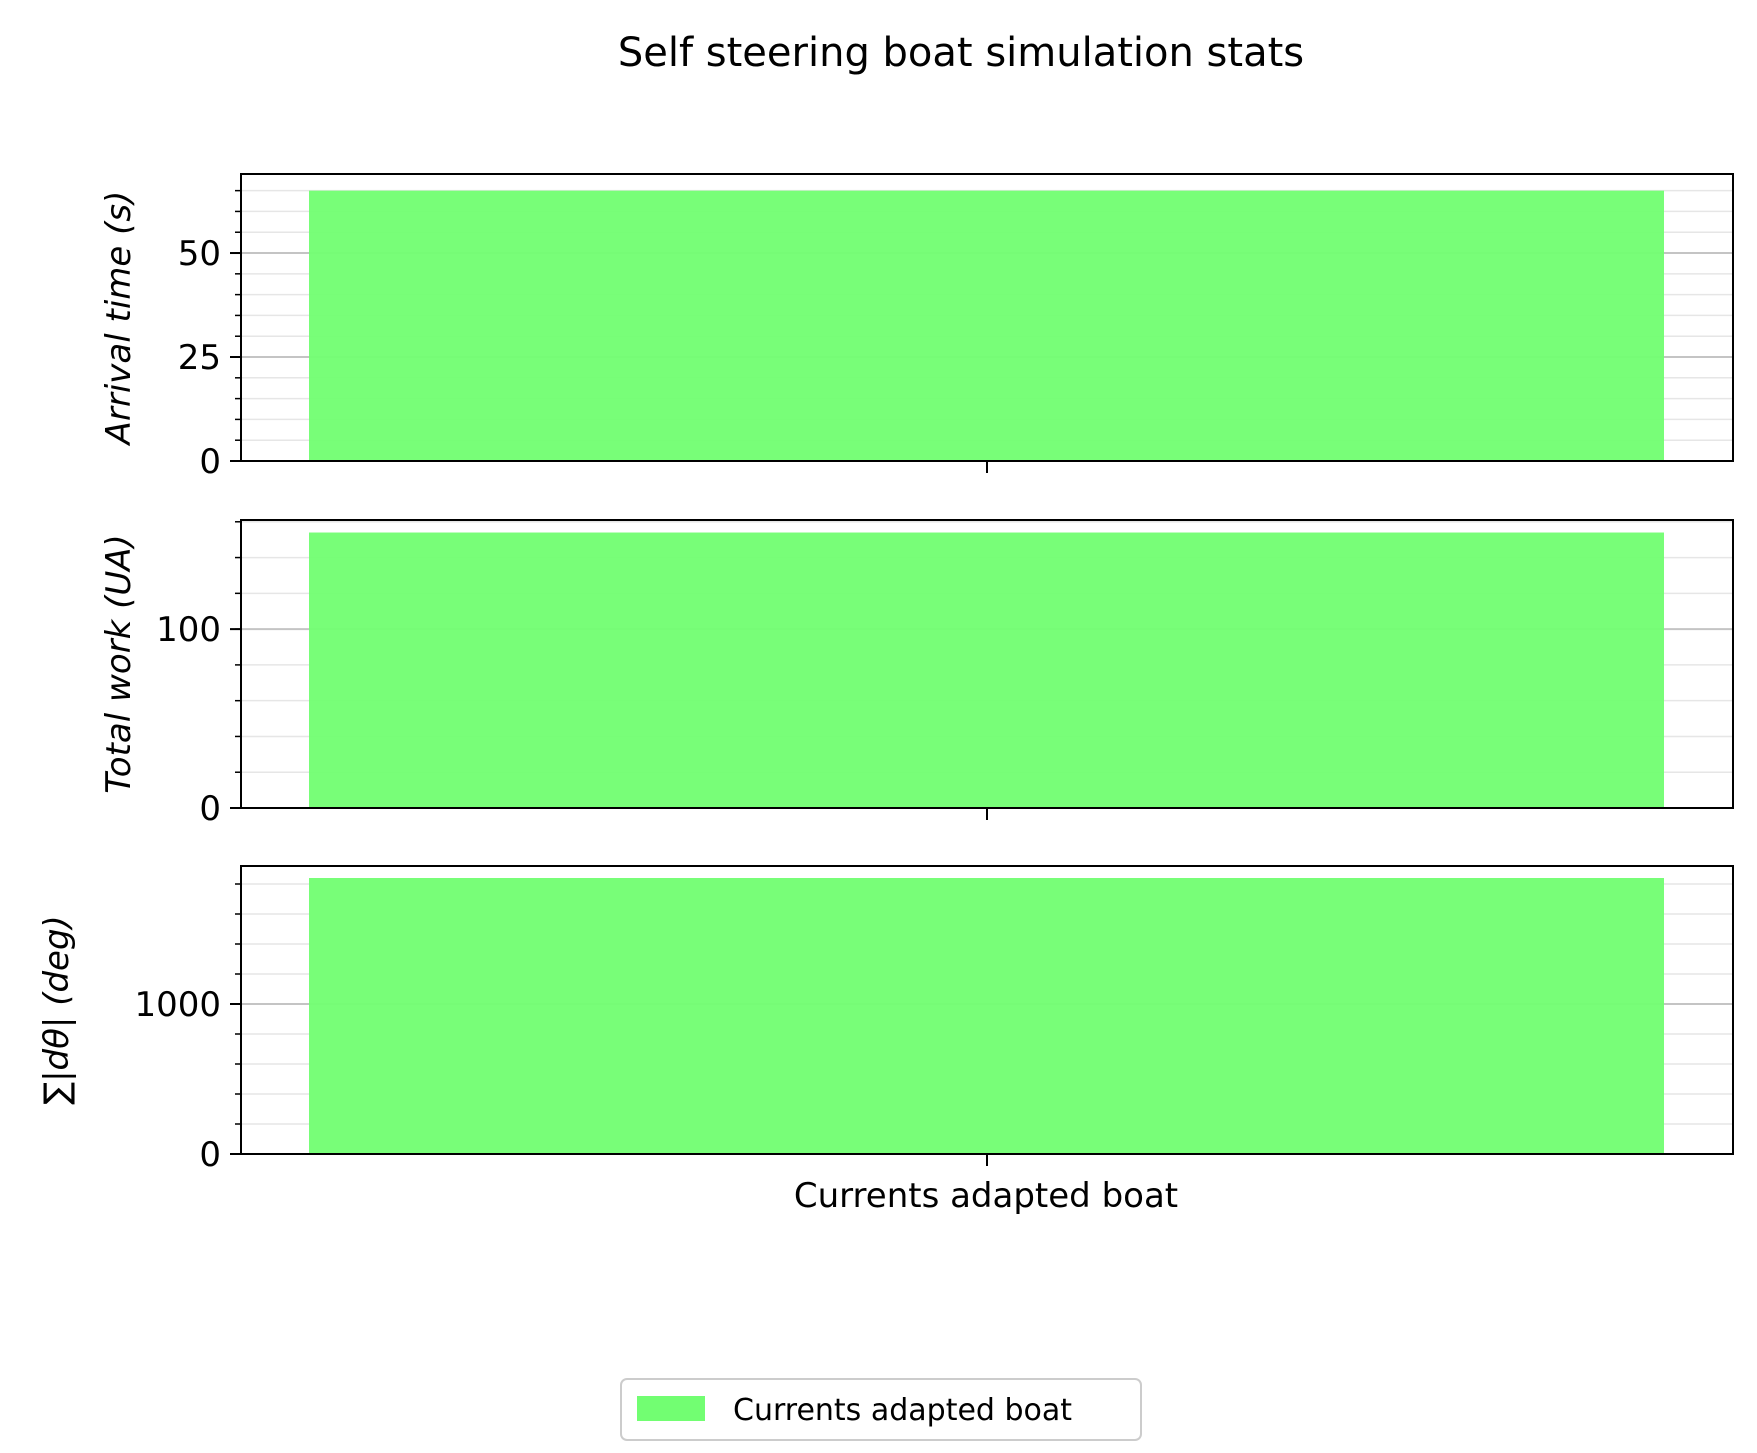 This screenshot has width=1757, height=1453. I want to click on y-tick-label: 1000, so click(177, 1005).